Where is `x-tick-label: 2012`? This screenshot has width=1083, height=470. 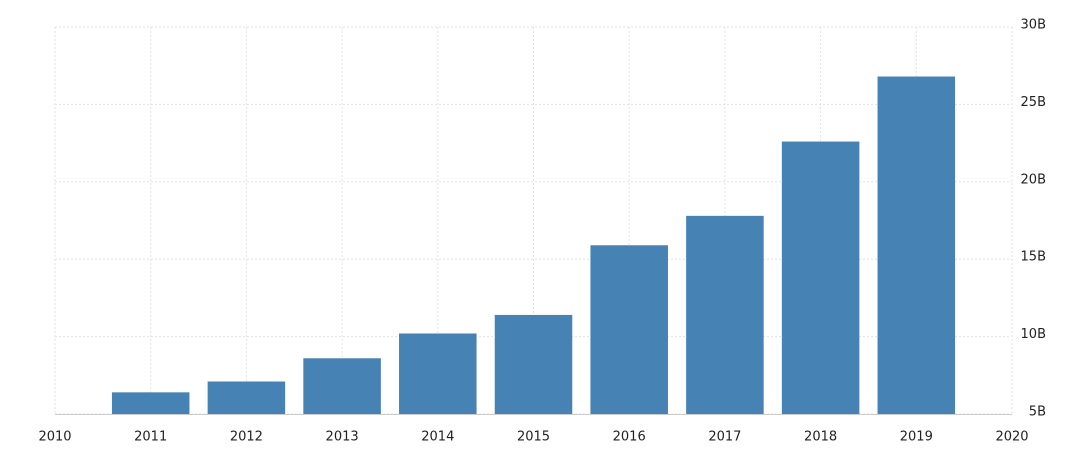
x-tick-label: 2012 is located at coordinates (246, 437).